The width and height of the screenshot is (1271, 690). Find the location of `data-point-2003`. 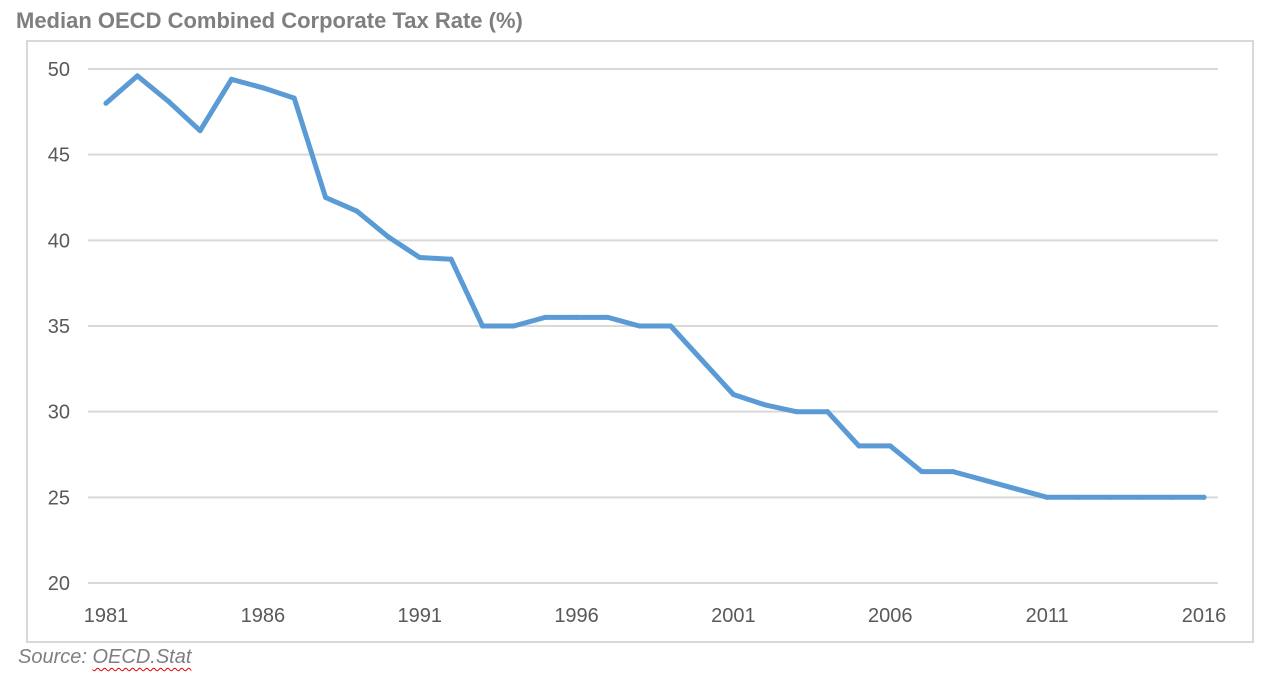

data-point-2003 is located at coordinates (796, 412).